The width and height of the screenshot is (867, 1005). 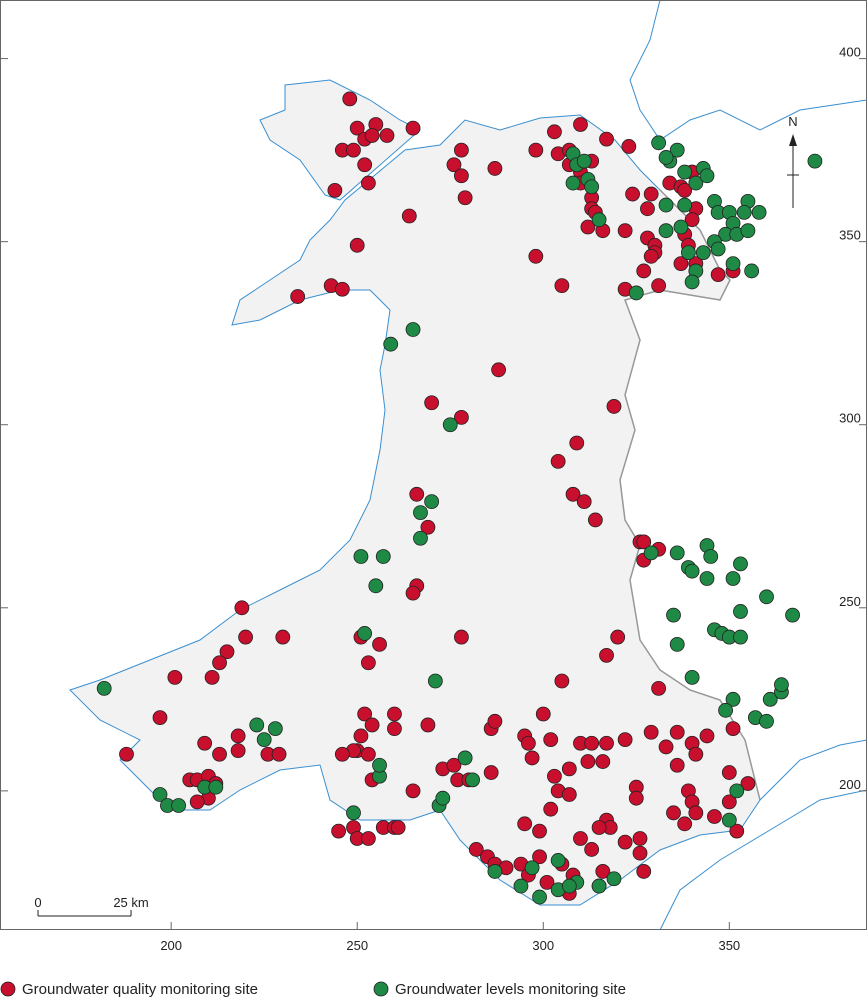 I want to click on easting-label: 200, so click(x=171, y=945).